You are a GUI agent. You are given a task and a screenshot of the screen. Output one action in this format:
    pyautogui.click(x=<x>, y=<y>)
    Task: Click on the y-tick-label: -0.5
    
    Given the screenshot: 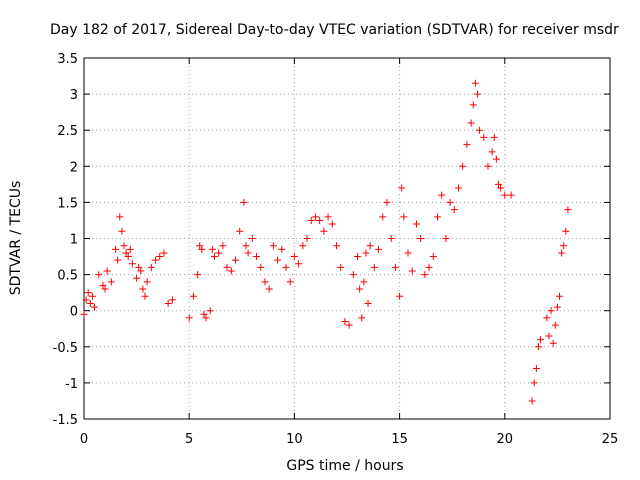 What is the action you would take?
    pyautogui.click(x=65, y=348)
    